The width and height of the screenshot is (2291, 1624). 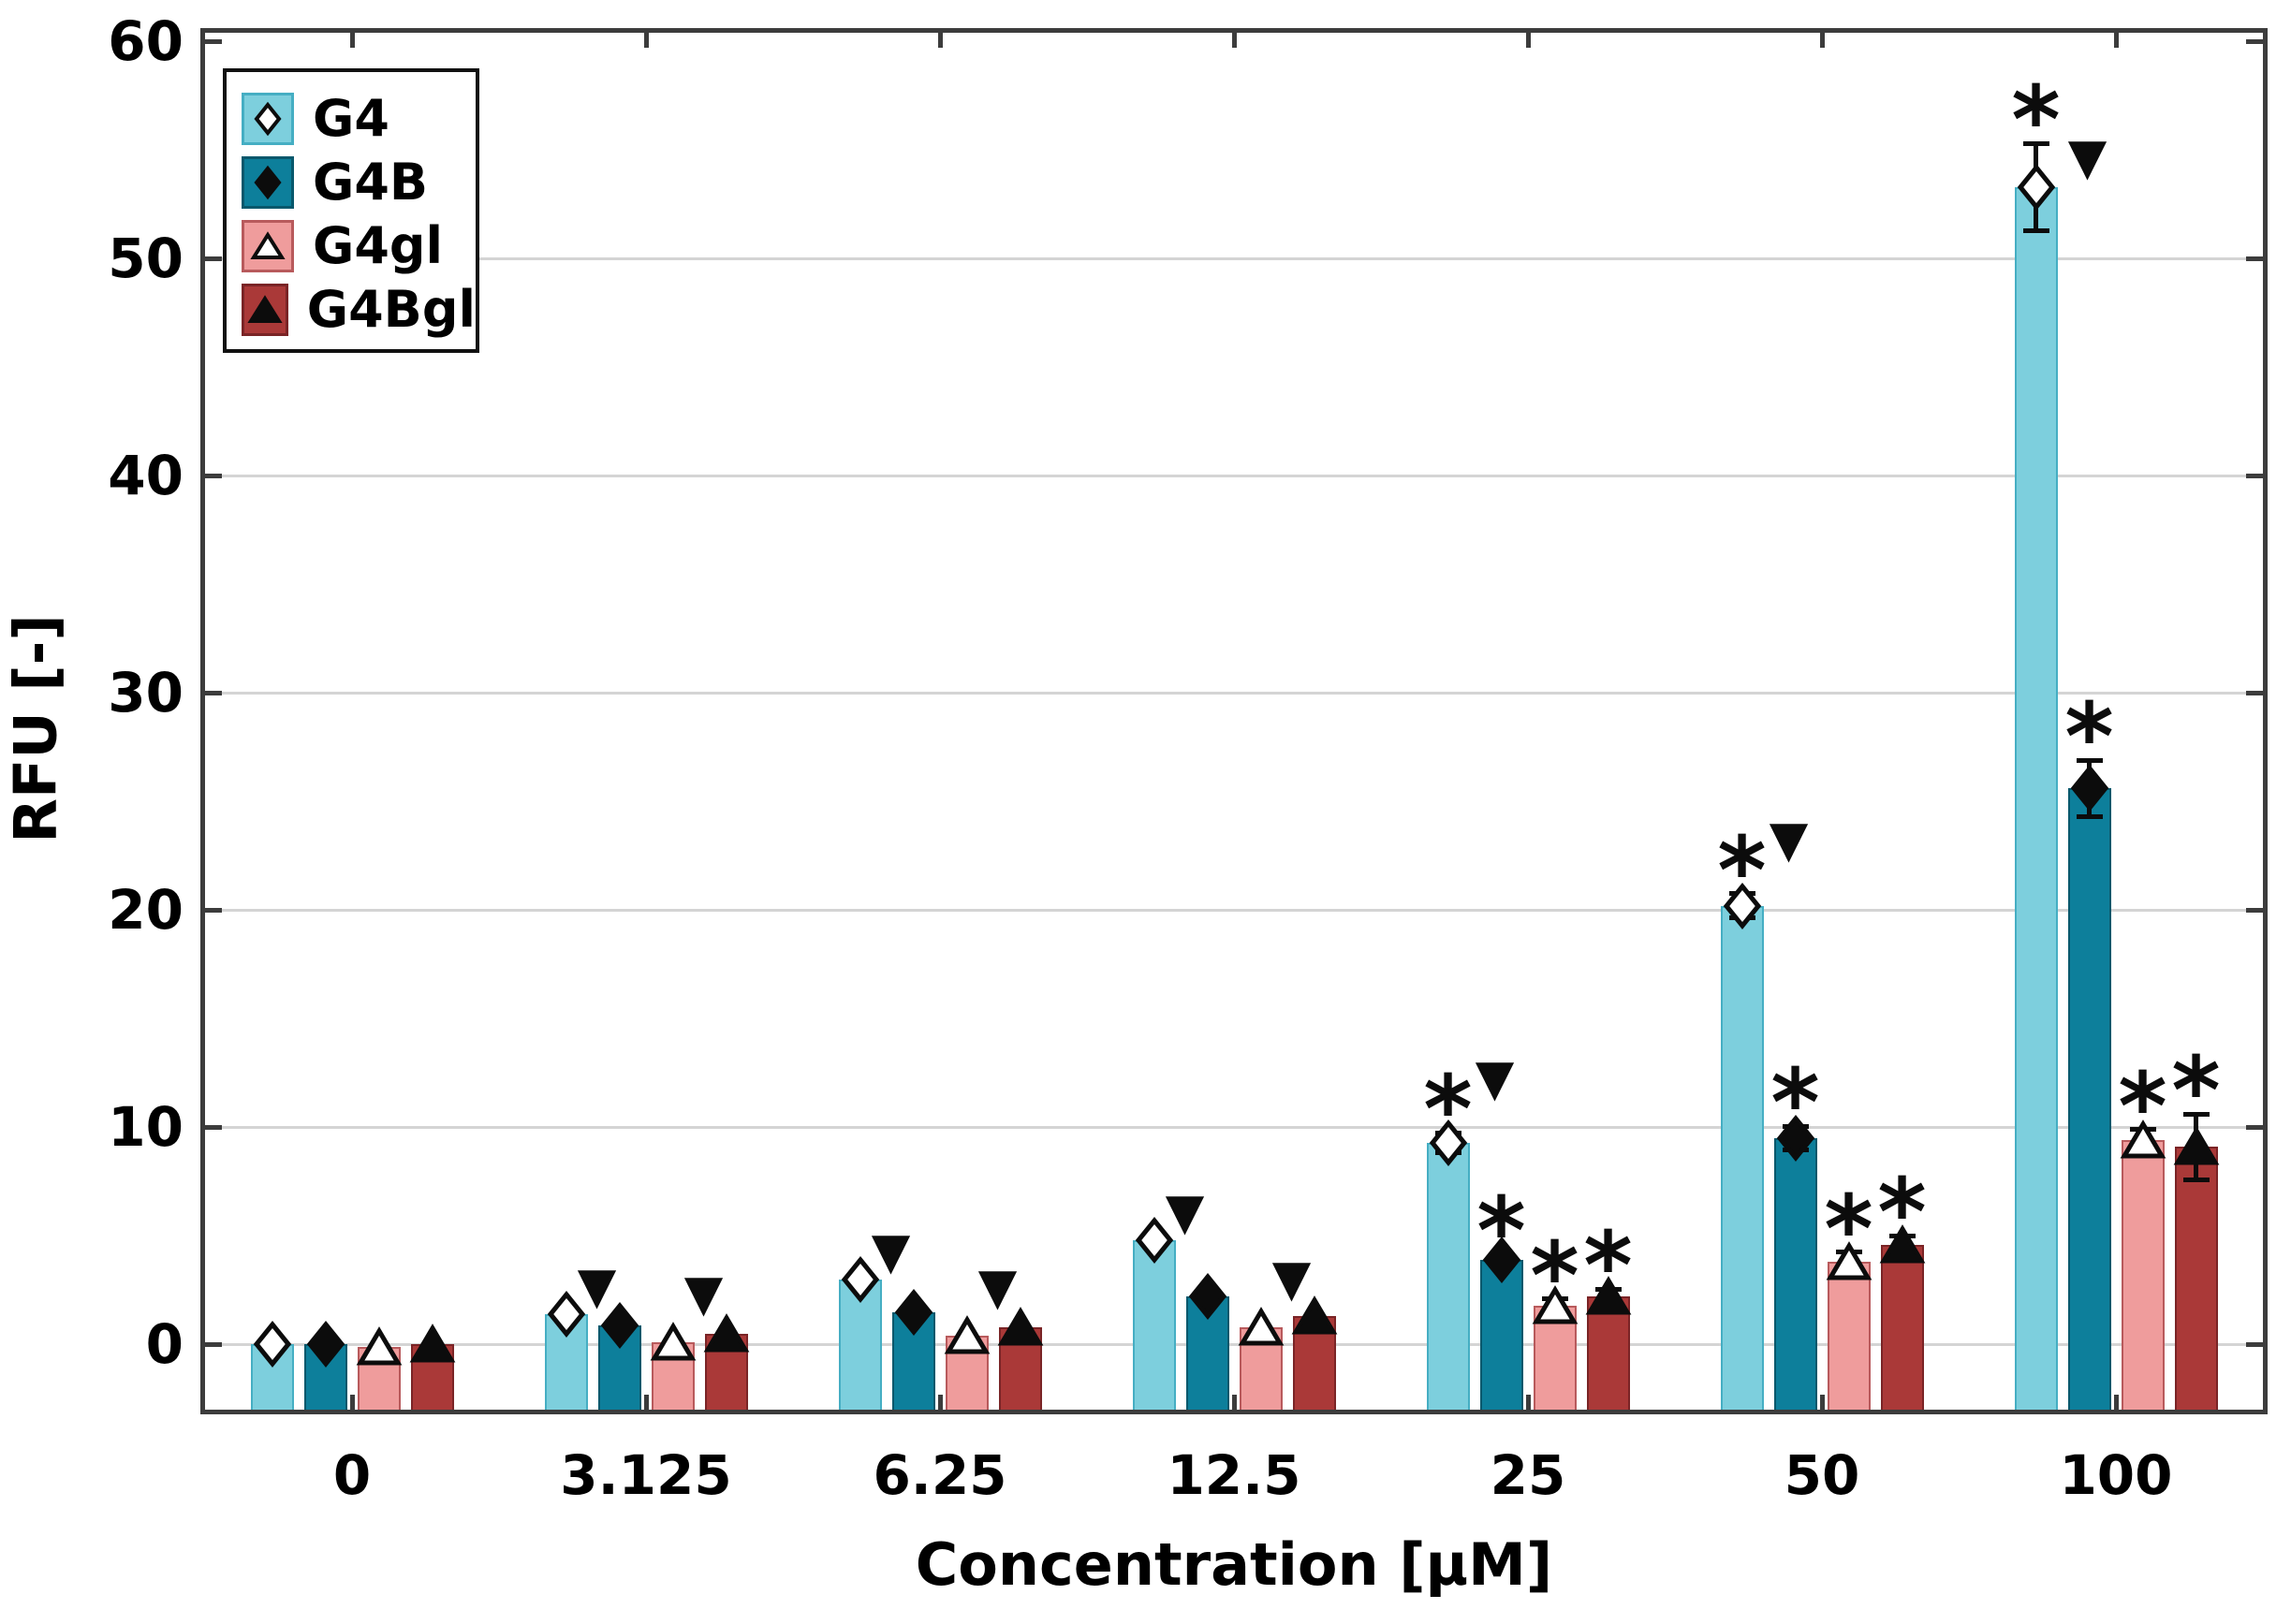 I want to click on legend-item-g4b: G4B, so click(x=359, y=182).